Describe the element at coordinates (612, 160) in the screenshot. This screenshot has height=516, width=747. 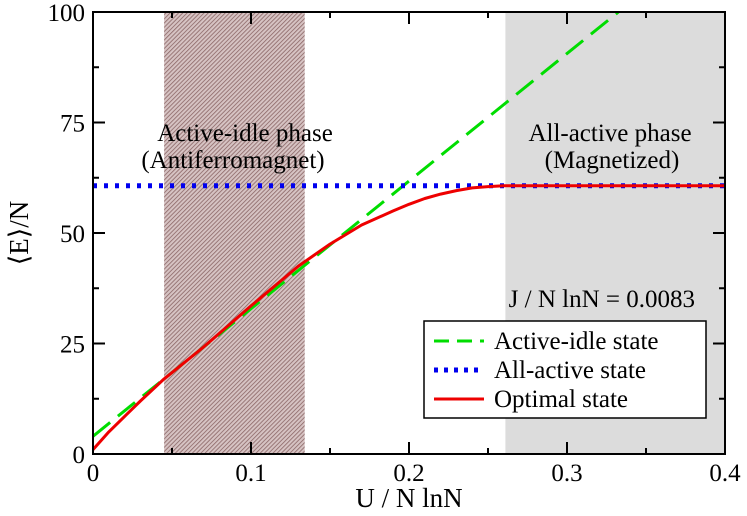
I see `region-label-2-line-2: (Magnetized)` at that location.